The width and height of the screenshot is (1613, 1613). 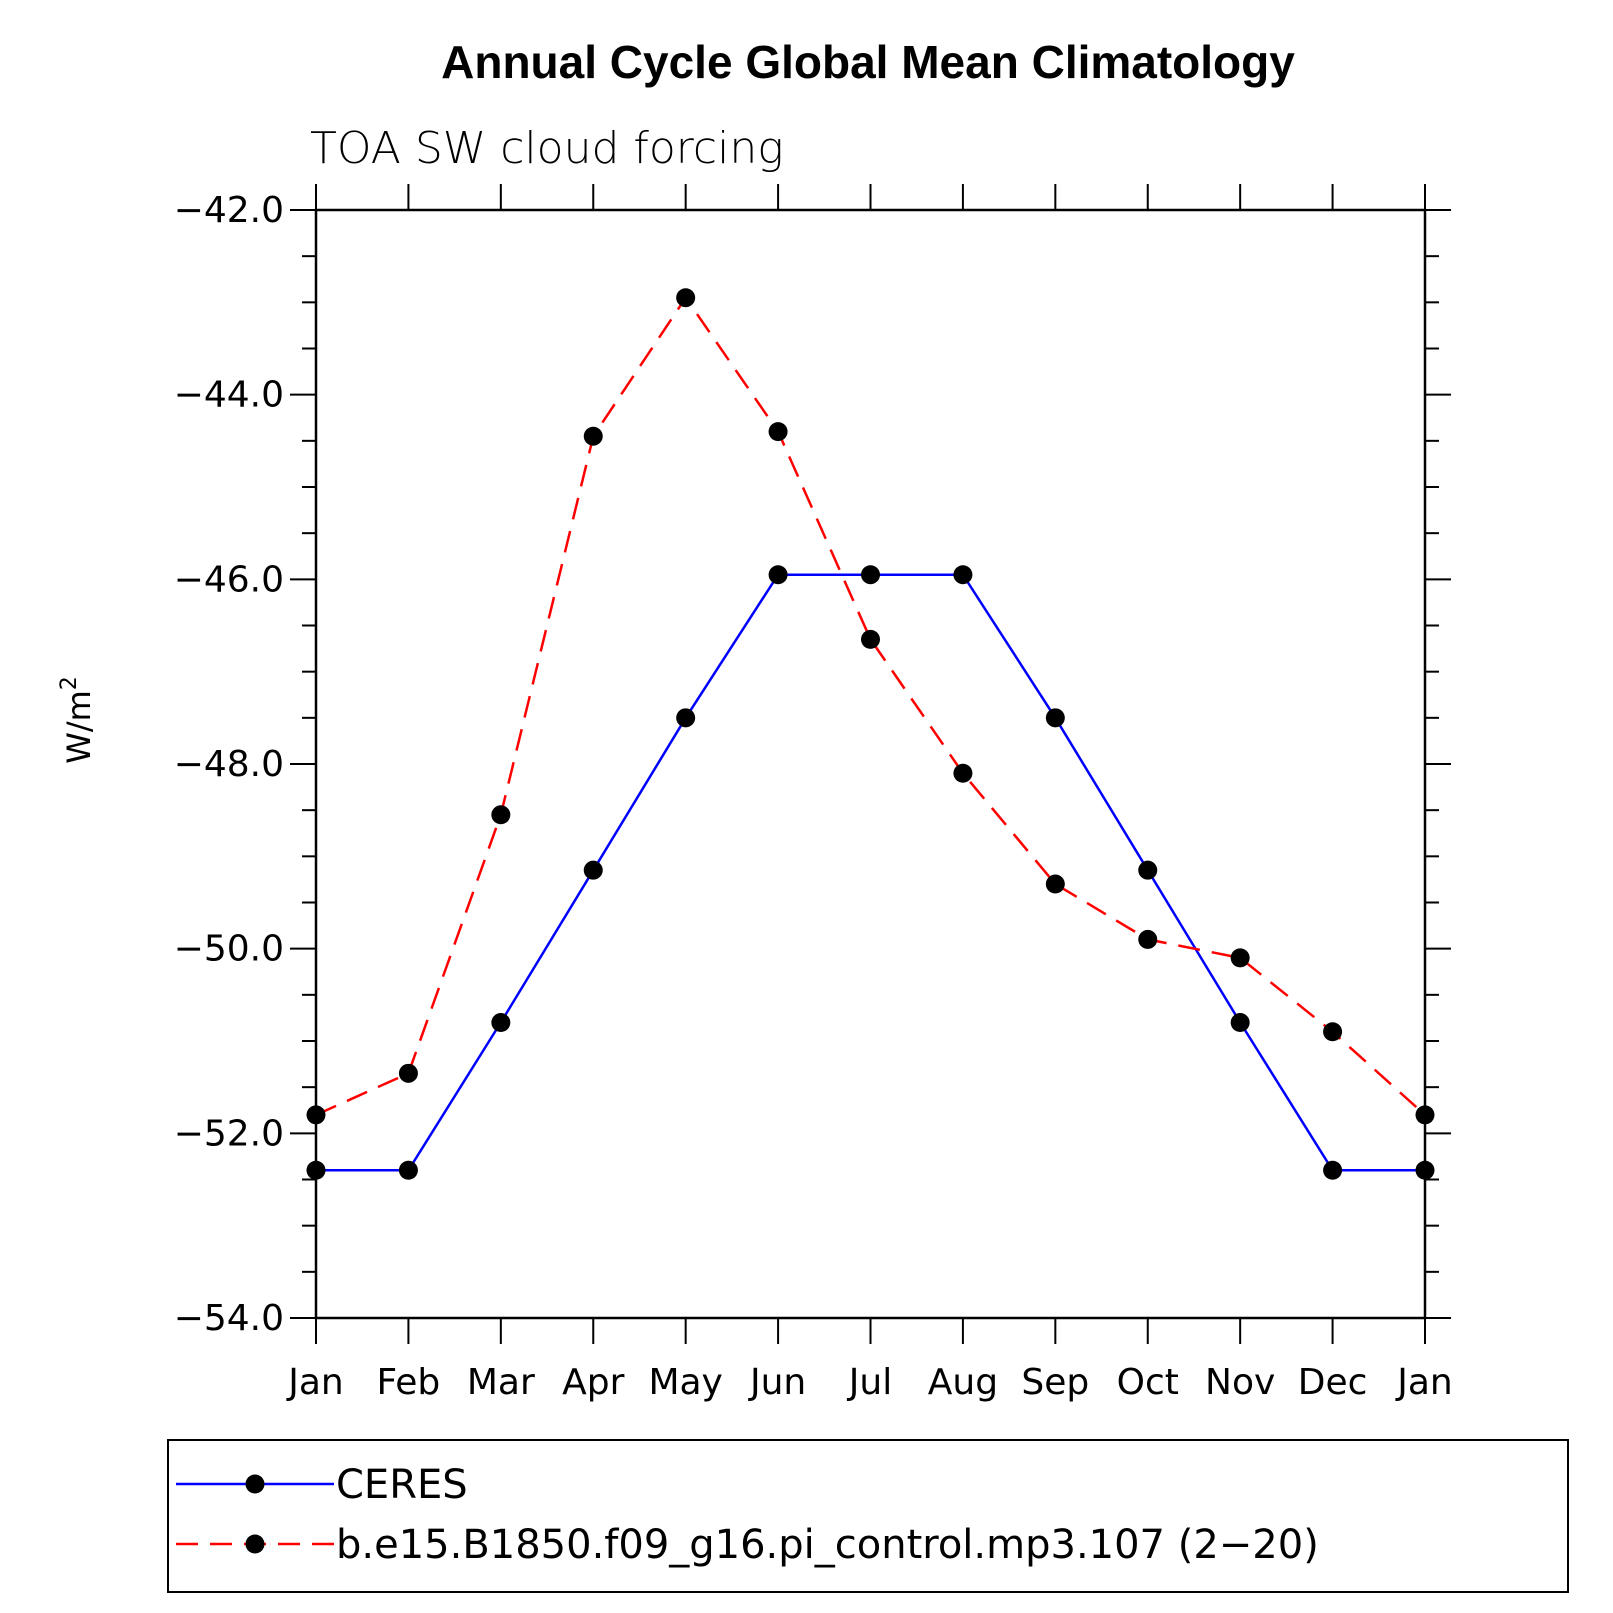 I want to click on y-tick-label: −52.0, so click(x=229, y=1133).